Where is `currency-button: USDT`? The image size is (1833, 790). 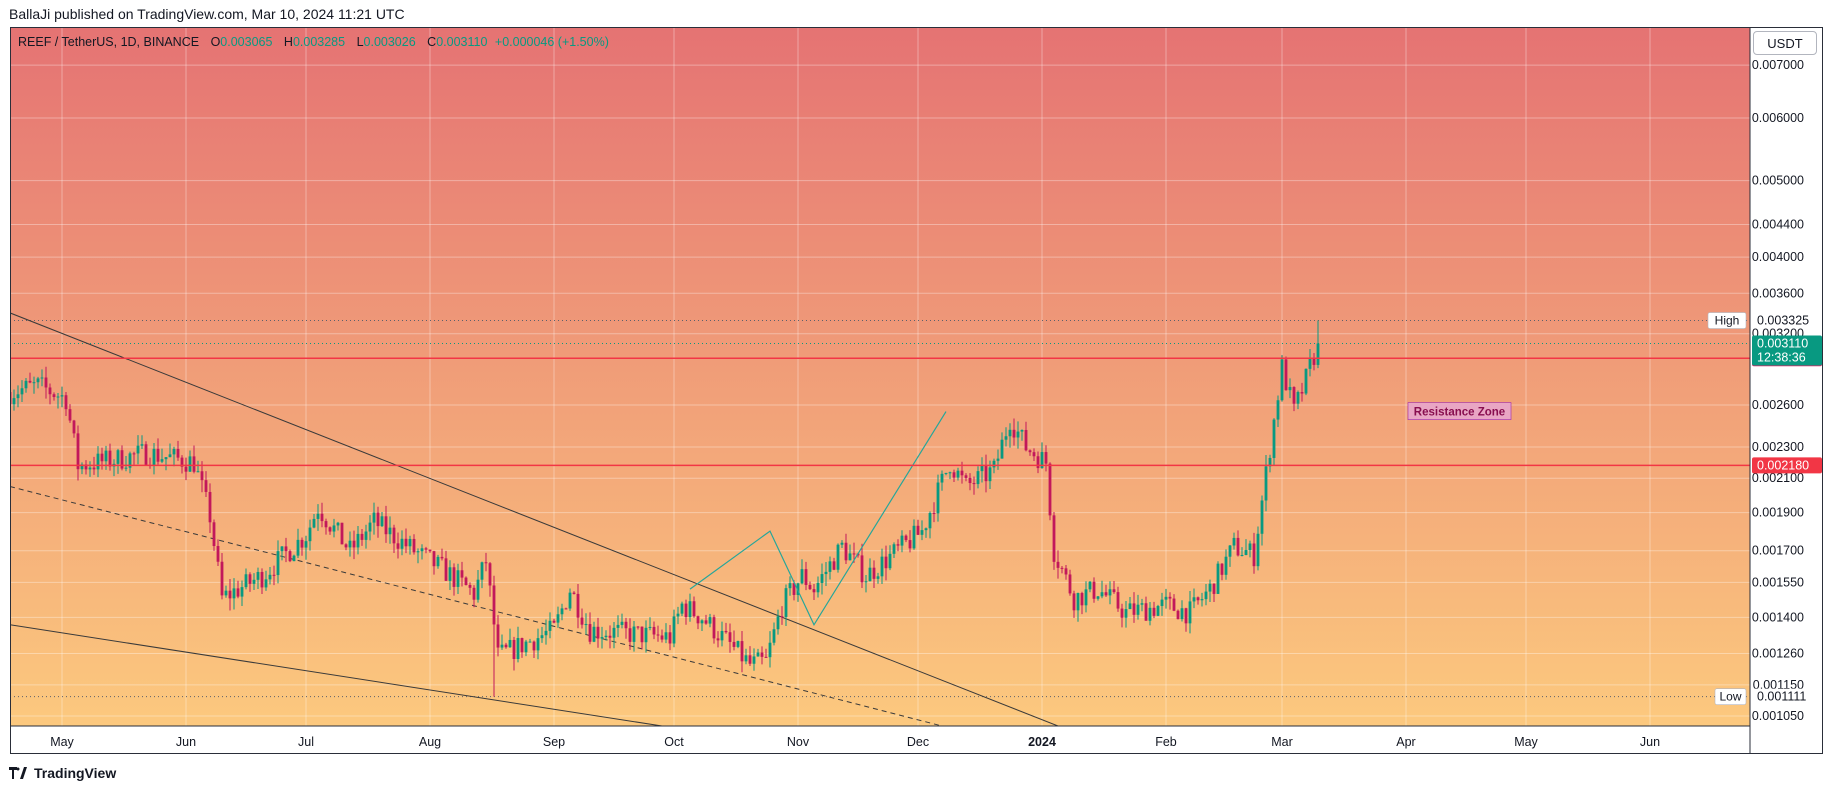 currency-button: USDT is located at coordinates (1785, 43).